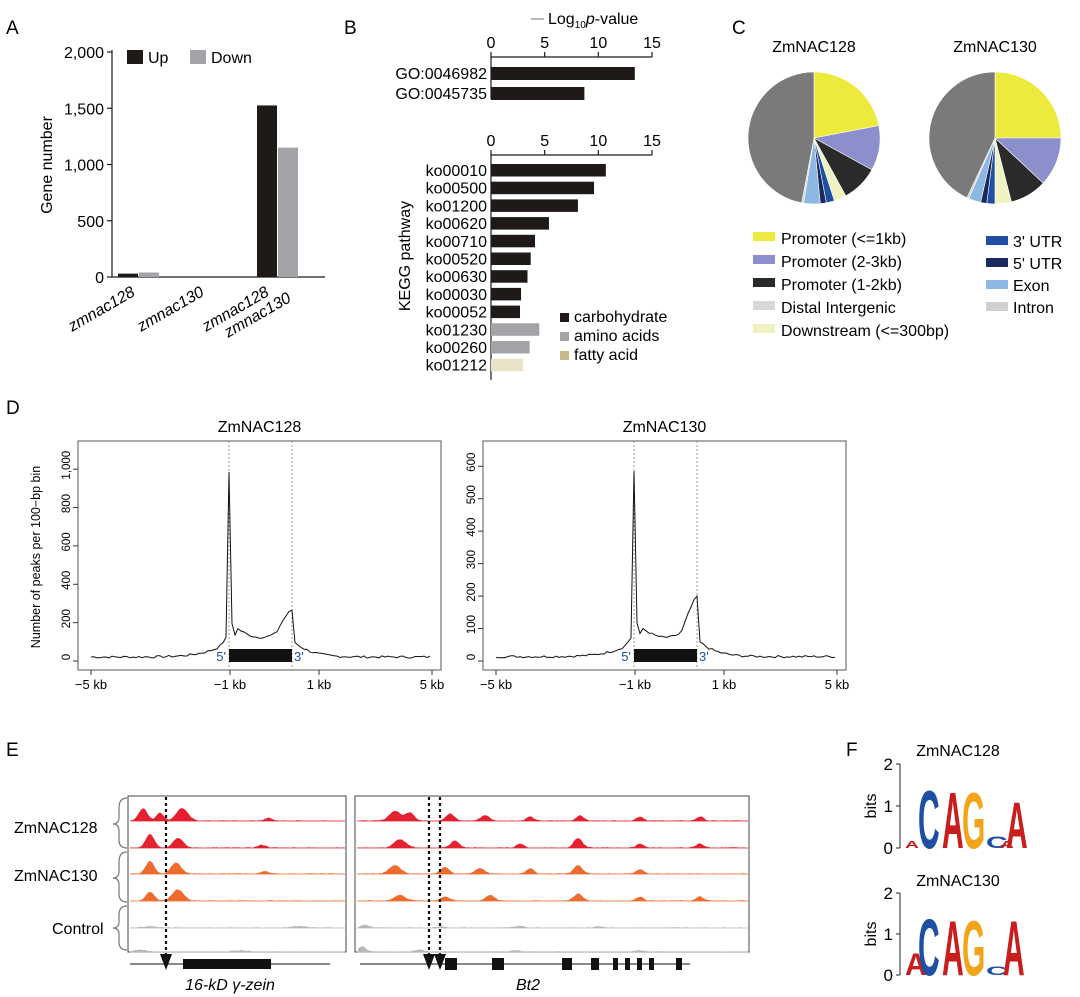  Describe the element at coordinates (84, 166) in the screenshot. I see `y-tick-label: 1,000` at that location.